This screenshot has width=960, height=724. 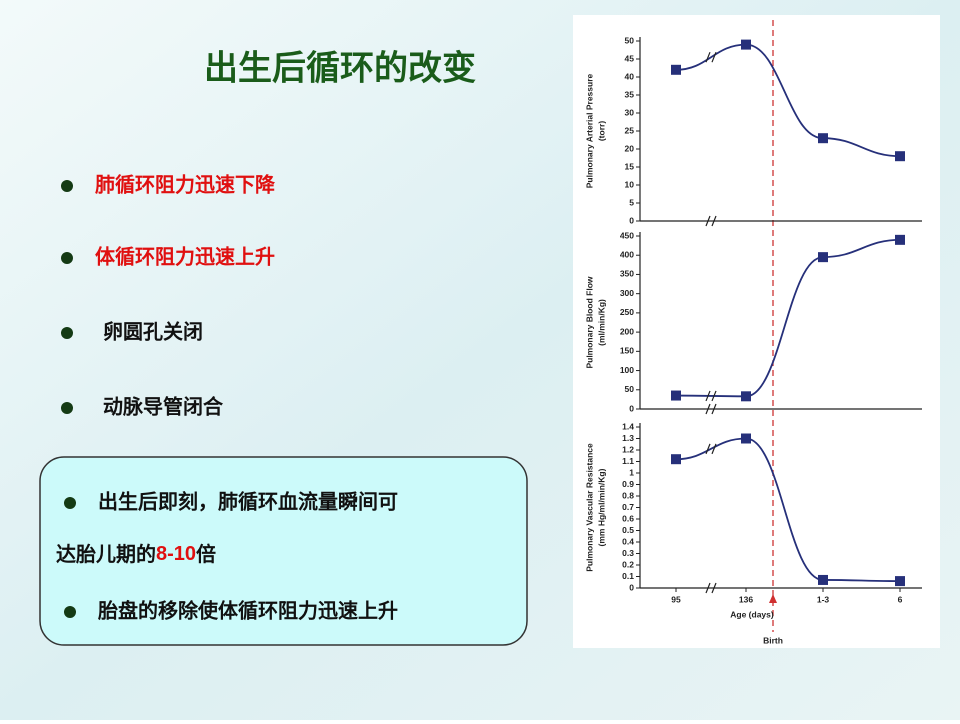 I want to click on y-tick-label: 1.1, so click(x=628, y=461).